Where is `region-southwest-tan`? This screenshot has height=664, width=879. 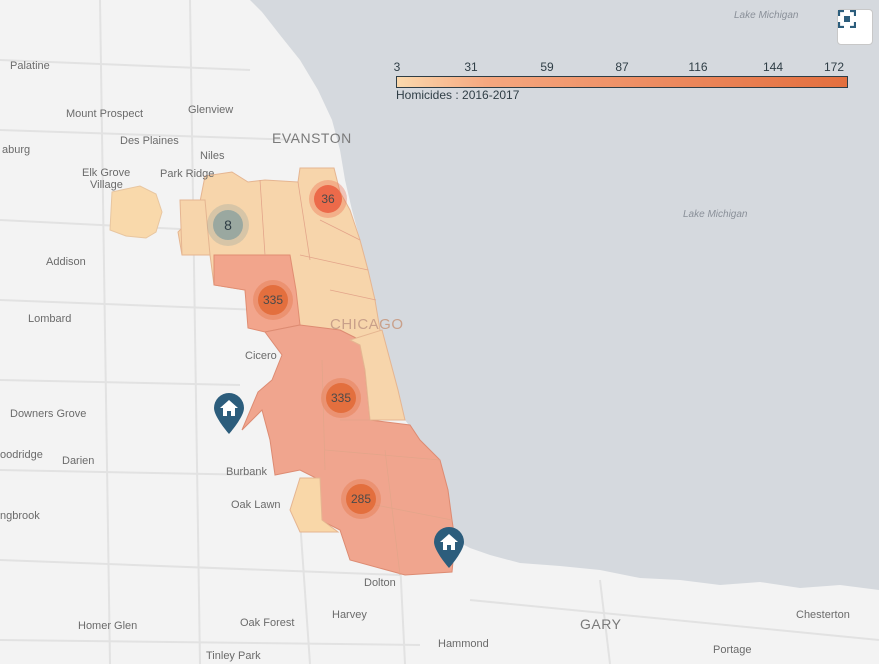
region-southwest-tan is located at coordinates (314, 505).